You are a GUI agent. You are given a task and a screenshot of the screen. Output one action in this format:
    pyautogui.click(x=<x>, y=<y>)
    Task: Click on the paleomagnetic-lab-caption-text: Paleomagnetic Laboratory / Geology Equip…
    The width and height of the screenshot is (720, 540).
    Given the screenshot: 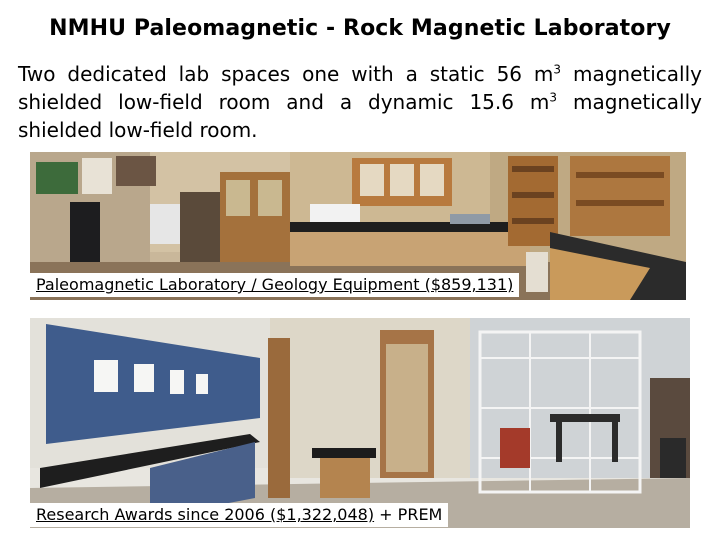 What is the action you would take?
    pyautogui.click(x=275, y=284)
    